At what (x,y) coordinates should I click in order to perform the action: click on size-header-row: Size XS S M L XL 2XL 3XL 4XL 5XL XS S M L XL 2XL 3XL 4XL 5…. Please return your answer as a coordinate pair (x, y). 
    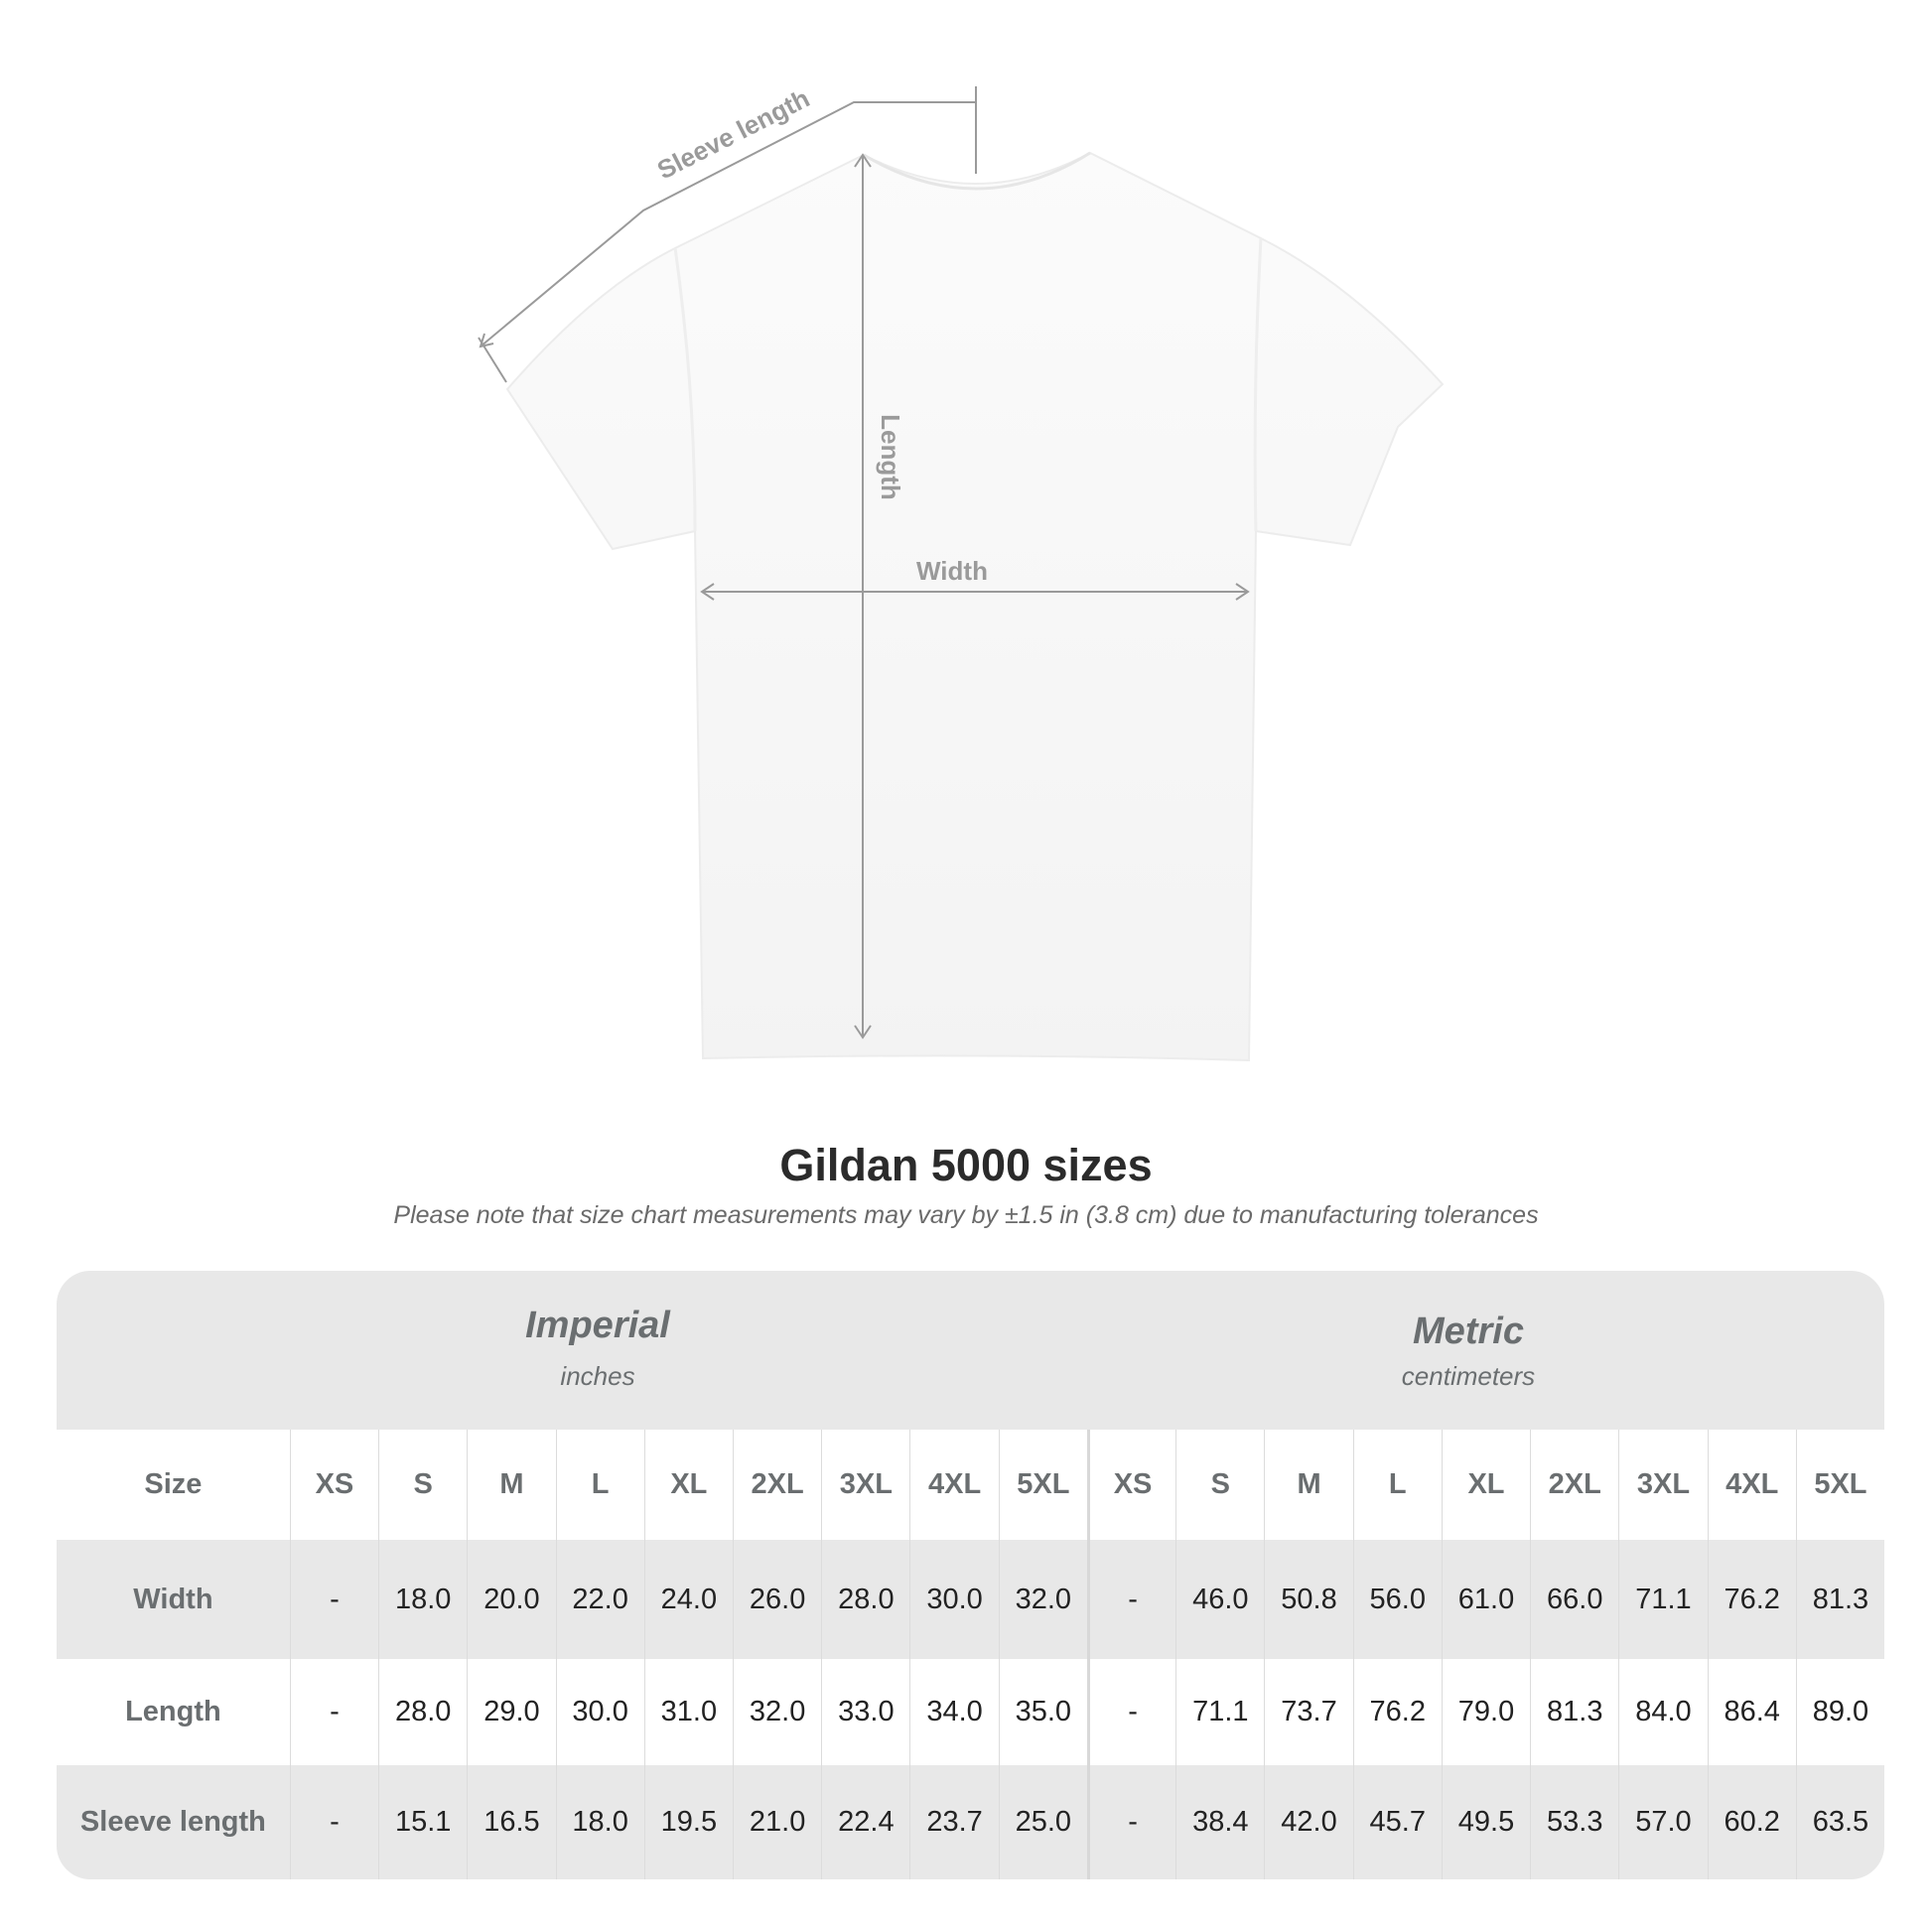
    Looking at the image, I should click on (971, 1485).